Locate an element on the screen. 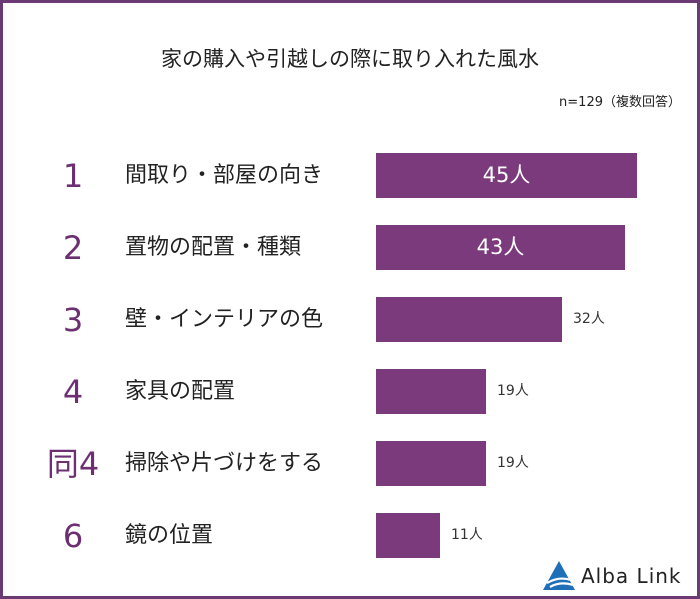 This screenshot has height=599, width=700. rank-label: 4 is located at coordinates (73, 392).